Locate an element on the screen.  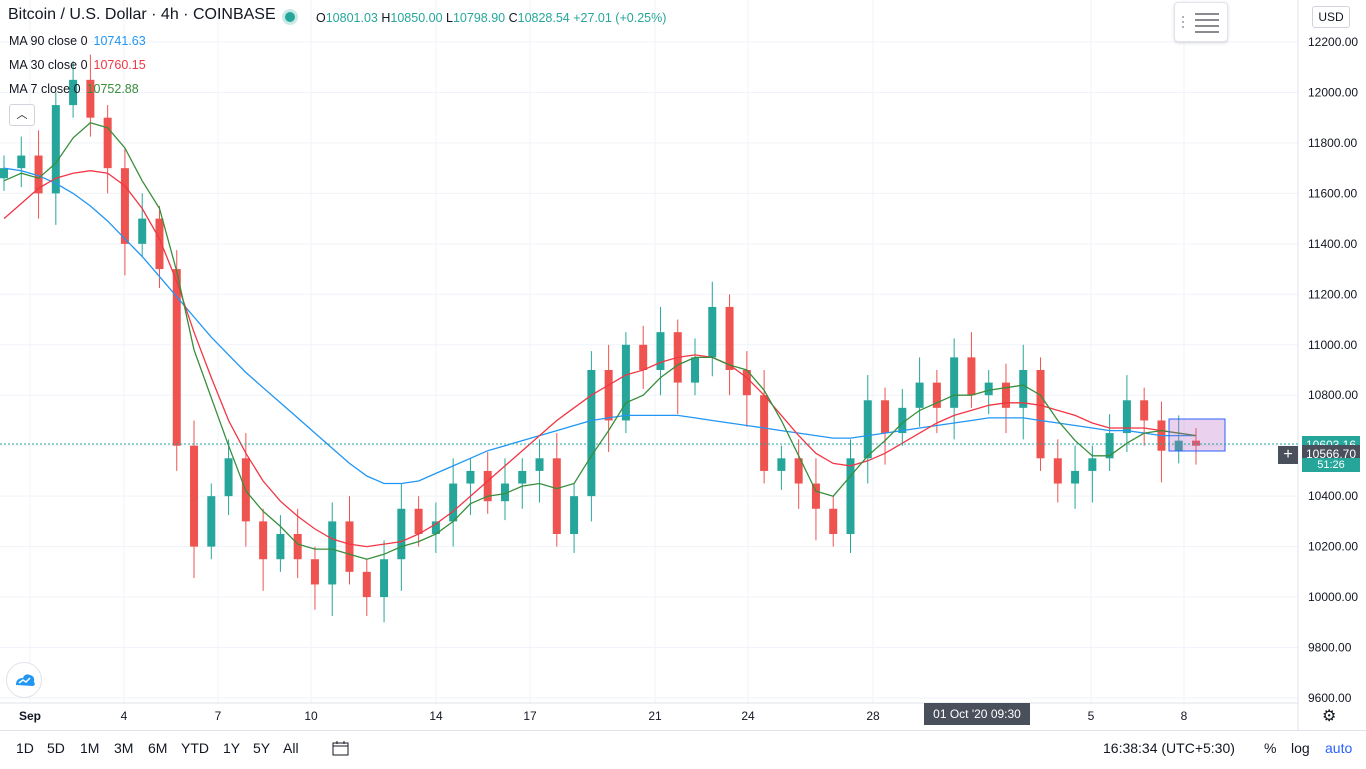
crosshair-date-tooltip: 01 Oct '20 09:30 is located at coordinates (977, 714).